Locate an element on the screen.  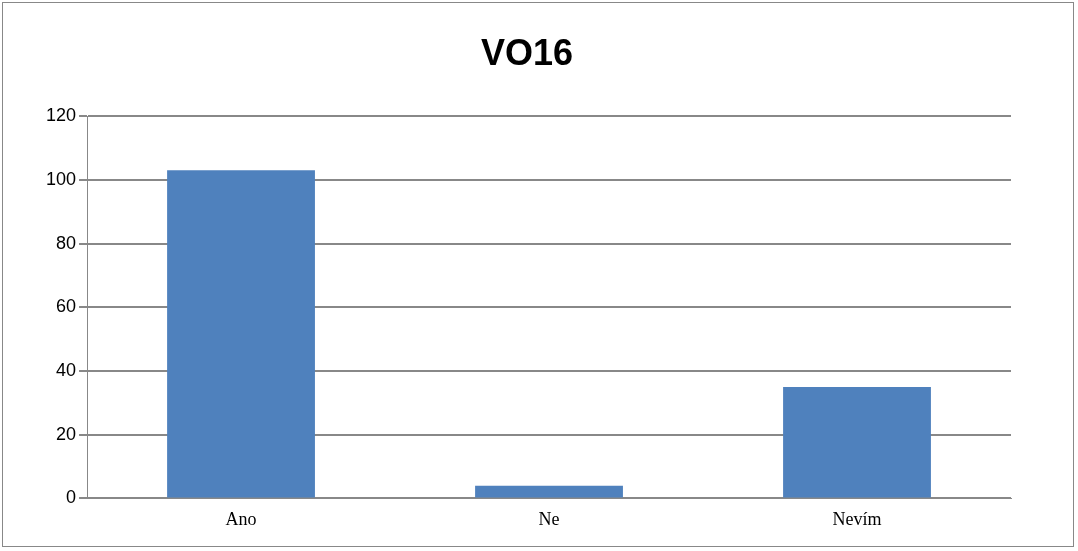
y-tick-label: 80 is located at coordinates (66, 242).